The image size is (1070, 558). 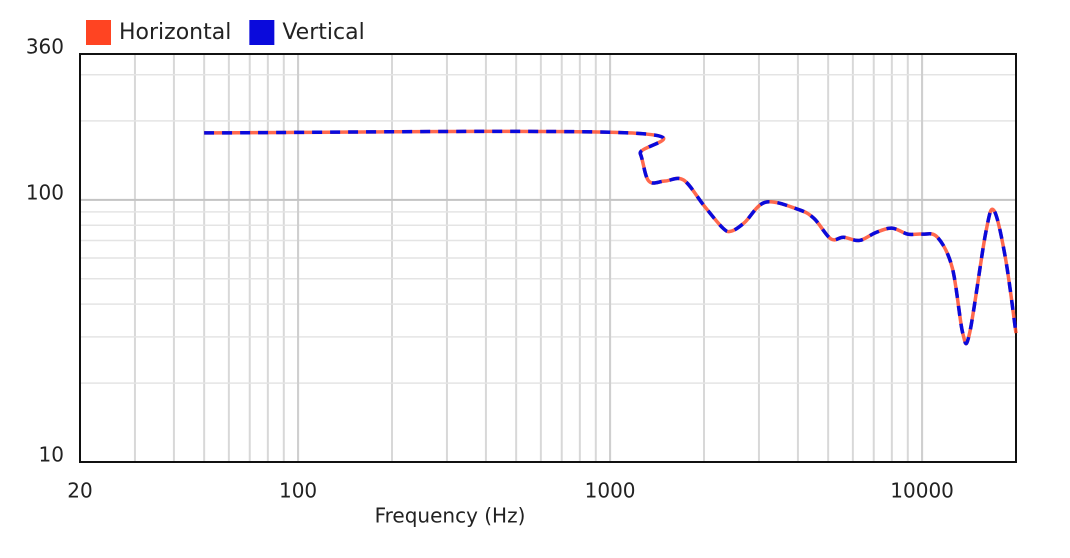 I want to click on y-tick-label: 10, so click(x=51, y=455).